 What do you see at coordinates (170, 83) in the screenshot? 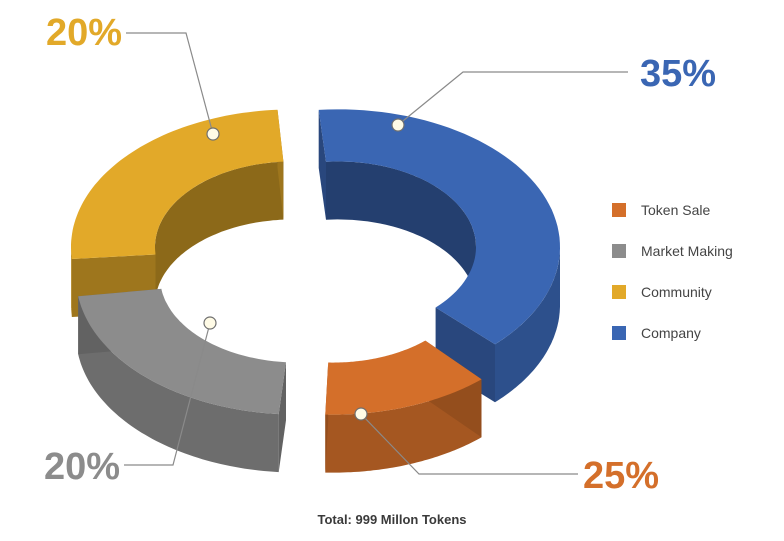
I see `leader-line-community` at bounding box center [170, 83].